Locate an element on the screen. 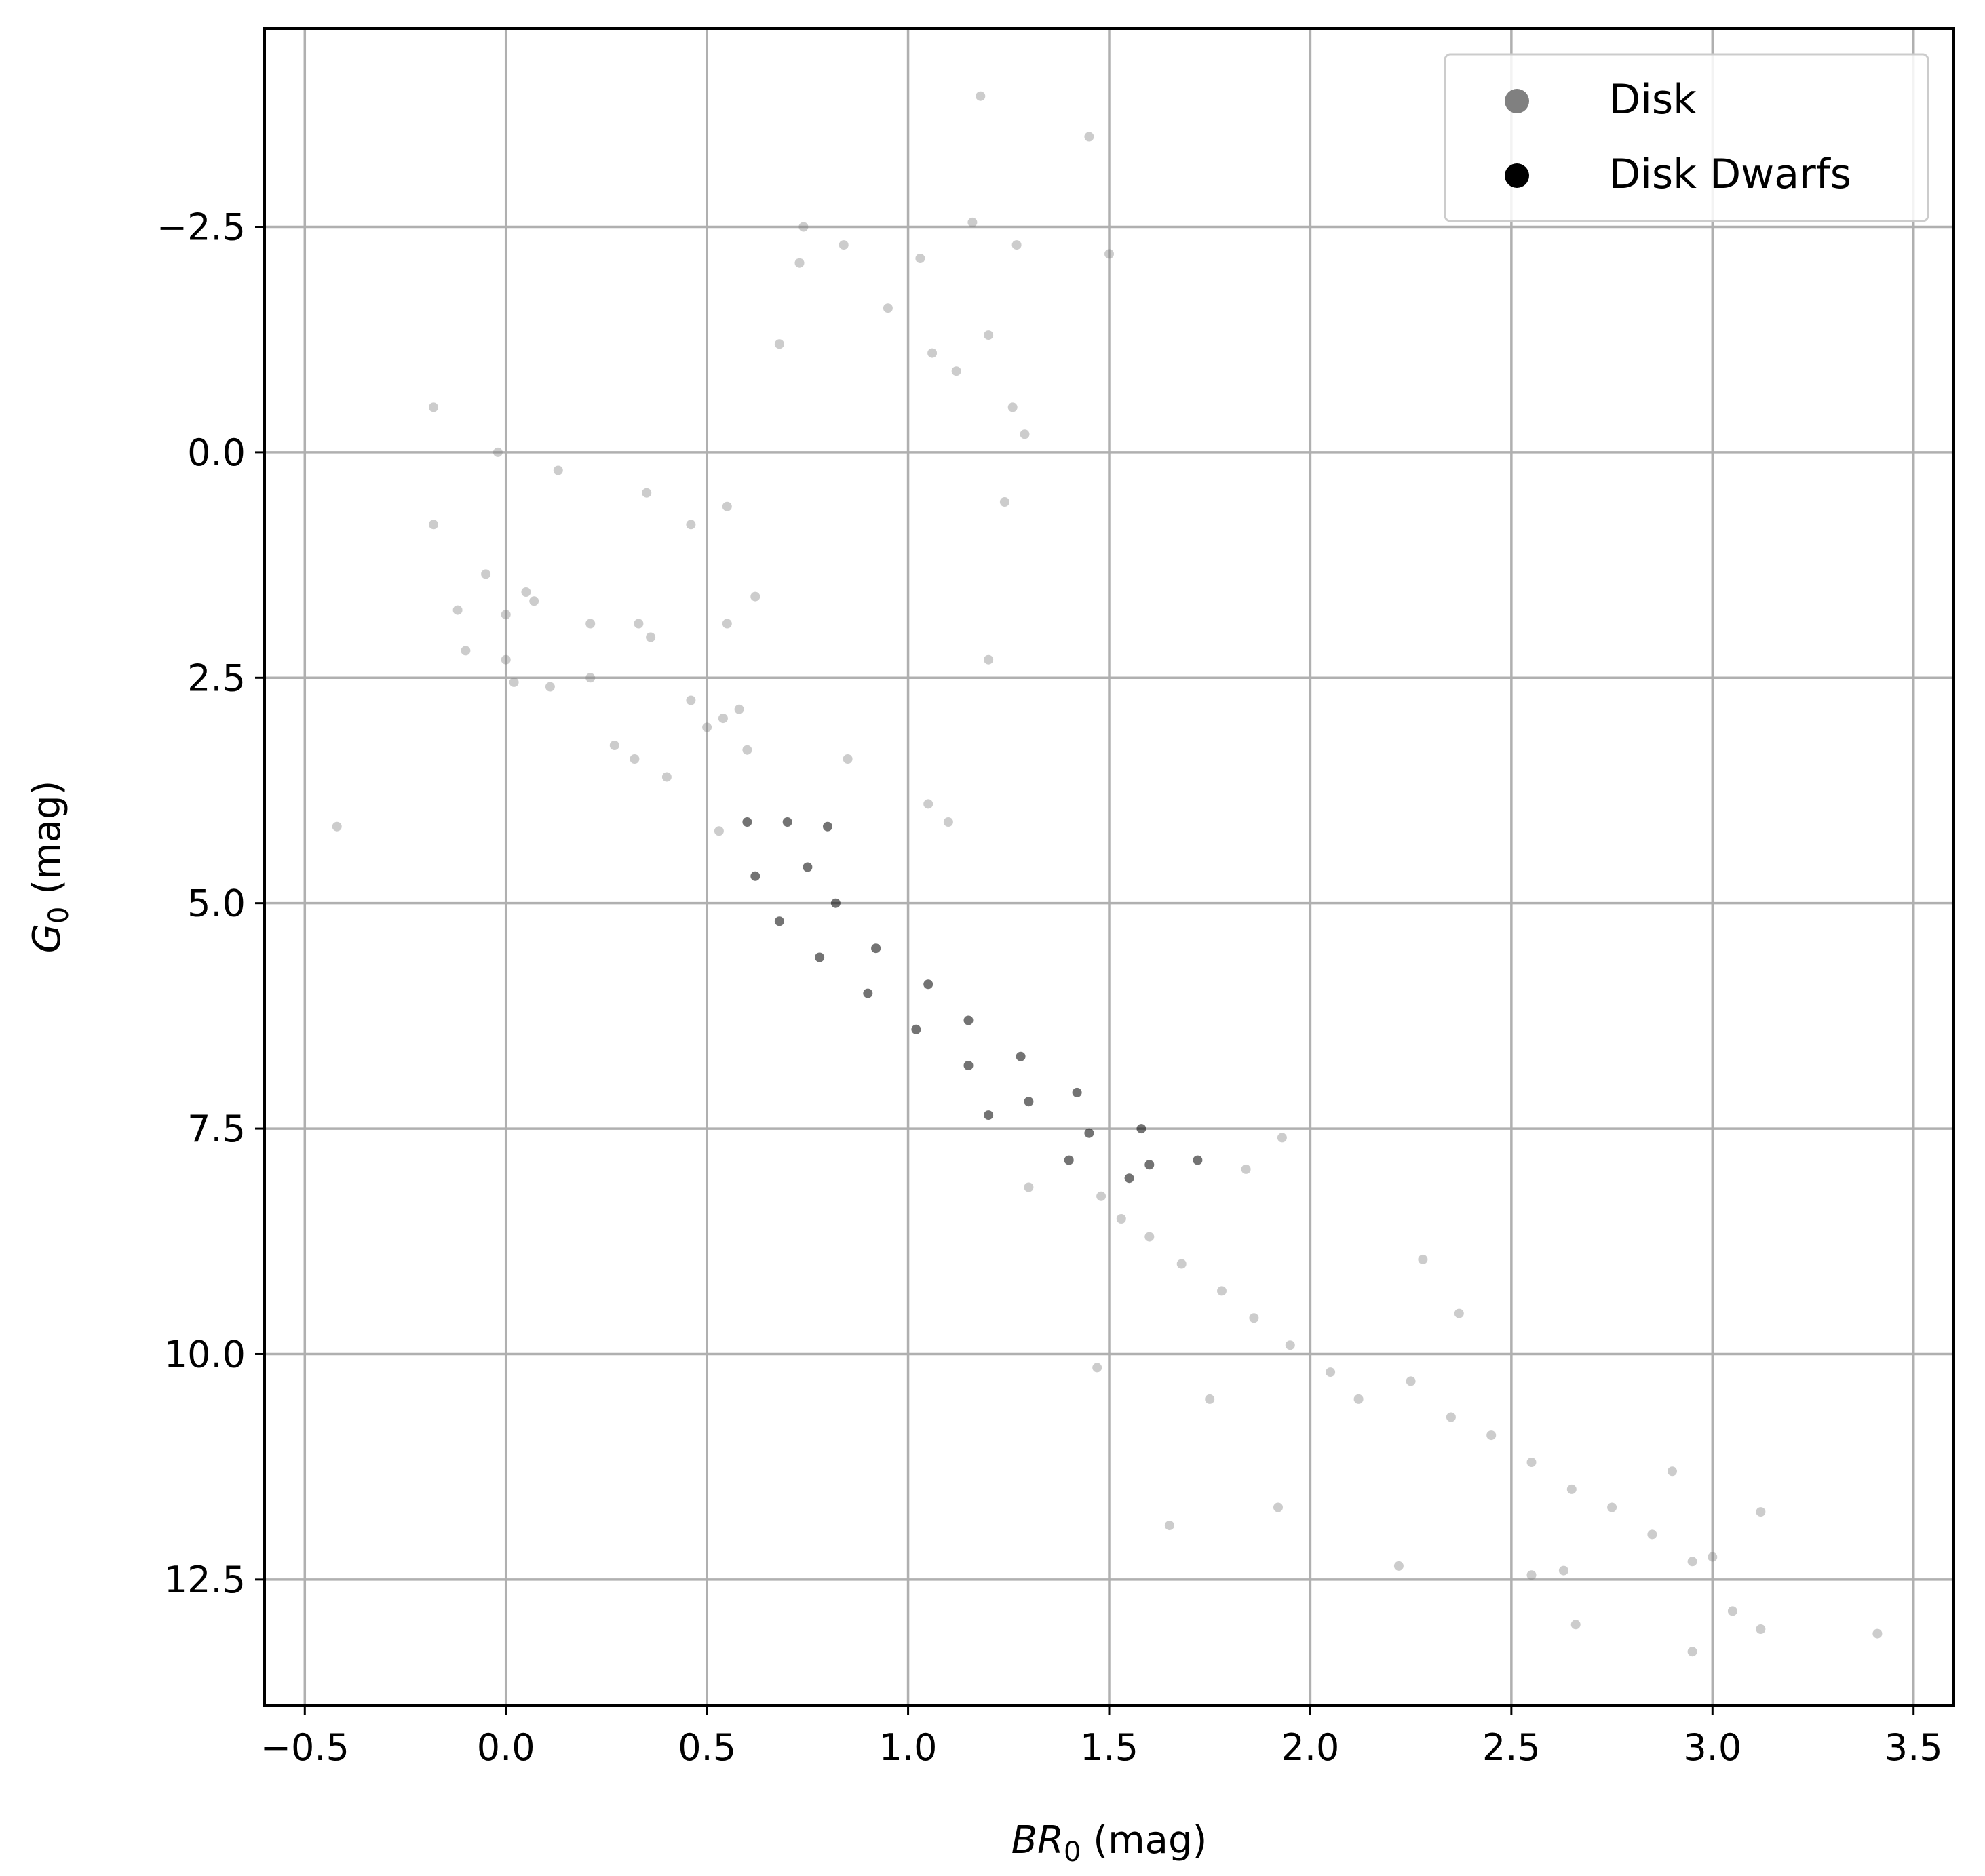 Image resolution: width=1985 pixels, height=1876 pixels. x-axis-label-unit: (mag) is located at coordinates (1144, 1840).